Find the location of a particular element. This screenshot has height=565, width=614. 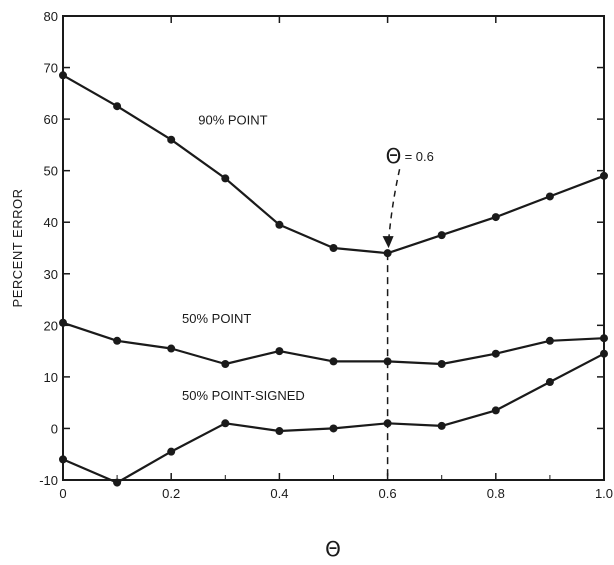

series-label: 50% POINT is located at coordinates (216, 318).